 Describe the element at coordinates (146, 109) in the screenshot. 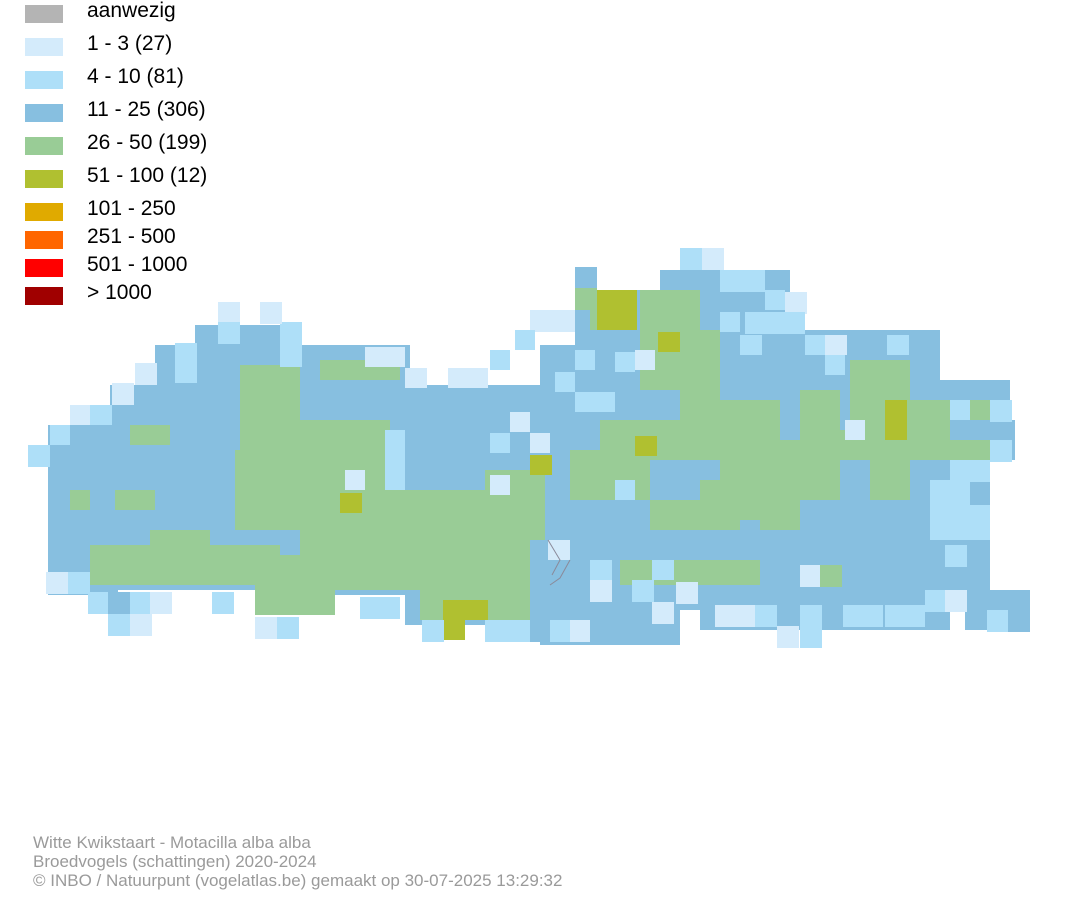

I see `legend-label: 11 - 25 (306)` at that location.